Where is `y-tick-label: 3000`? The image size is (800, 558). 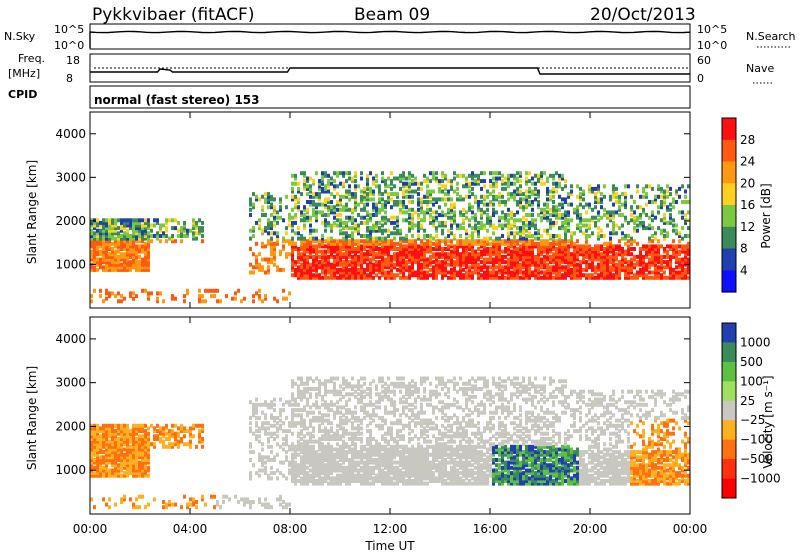
y-tick-label: 3000 is located at coordinates (70, 177).